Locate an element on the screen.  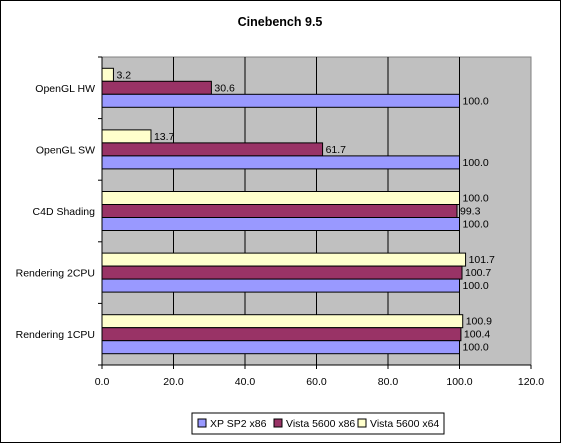
x-tick-label: 100.0 is located at coordinates (459, 382).